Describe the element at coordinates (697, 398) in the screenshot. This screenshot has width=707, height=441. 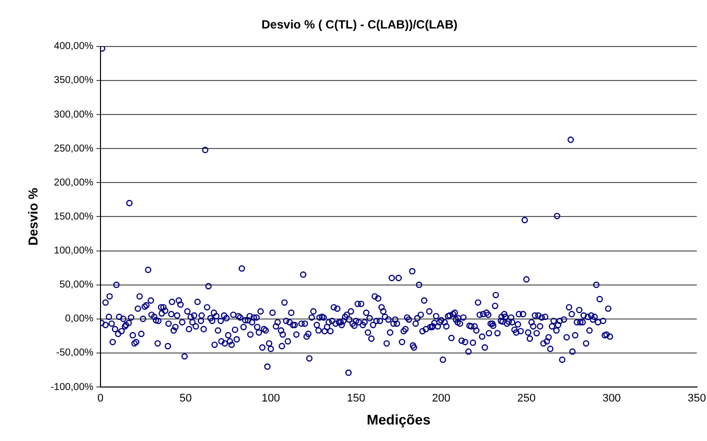
I see `x-tick-label: 350` at that location.